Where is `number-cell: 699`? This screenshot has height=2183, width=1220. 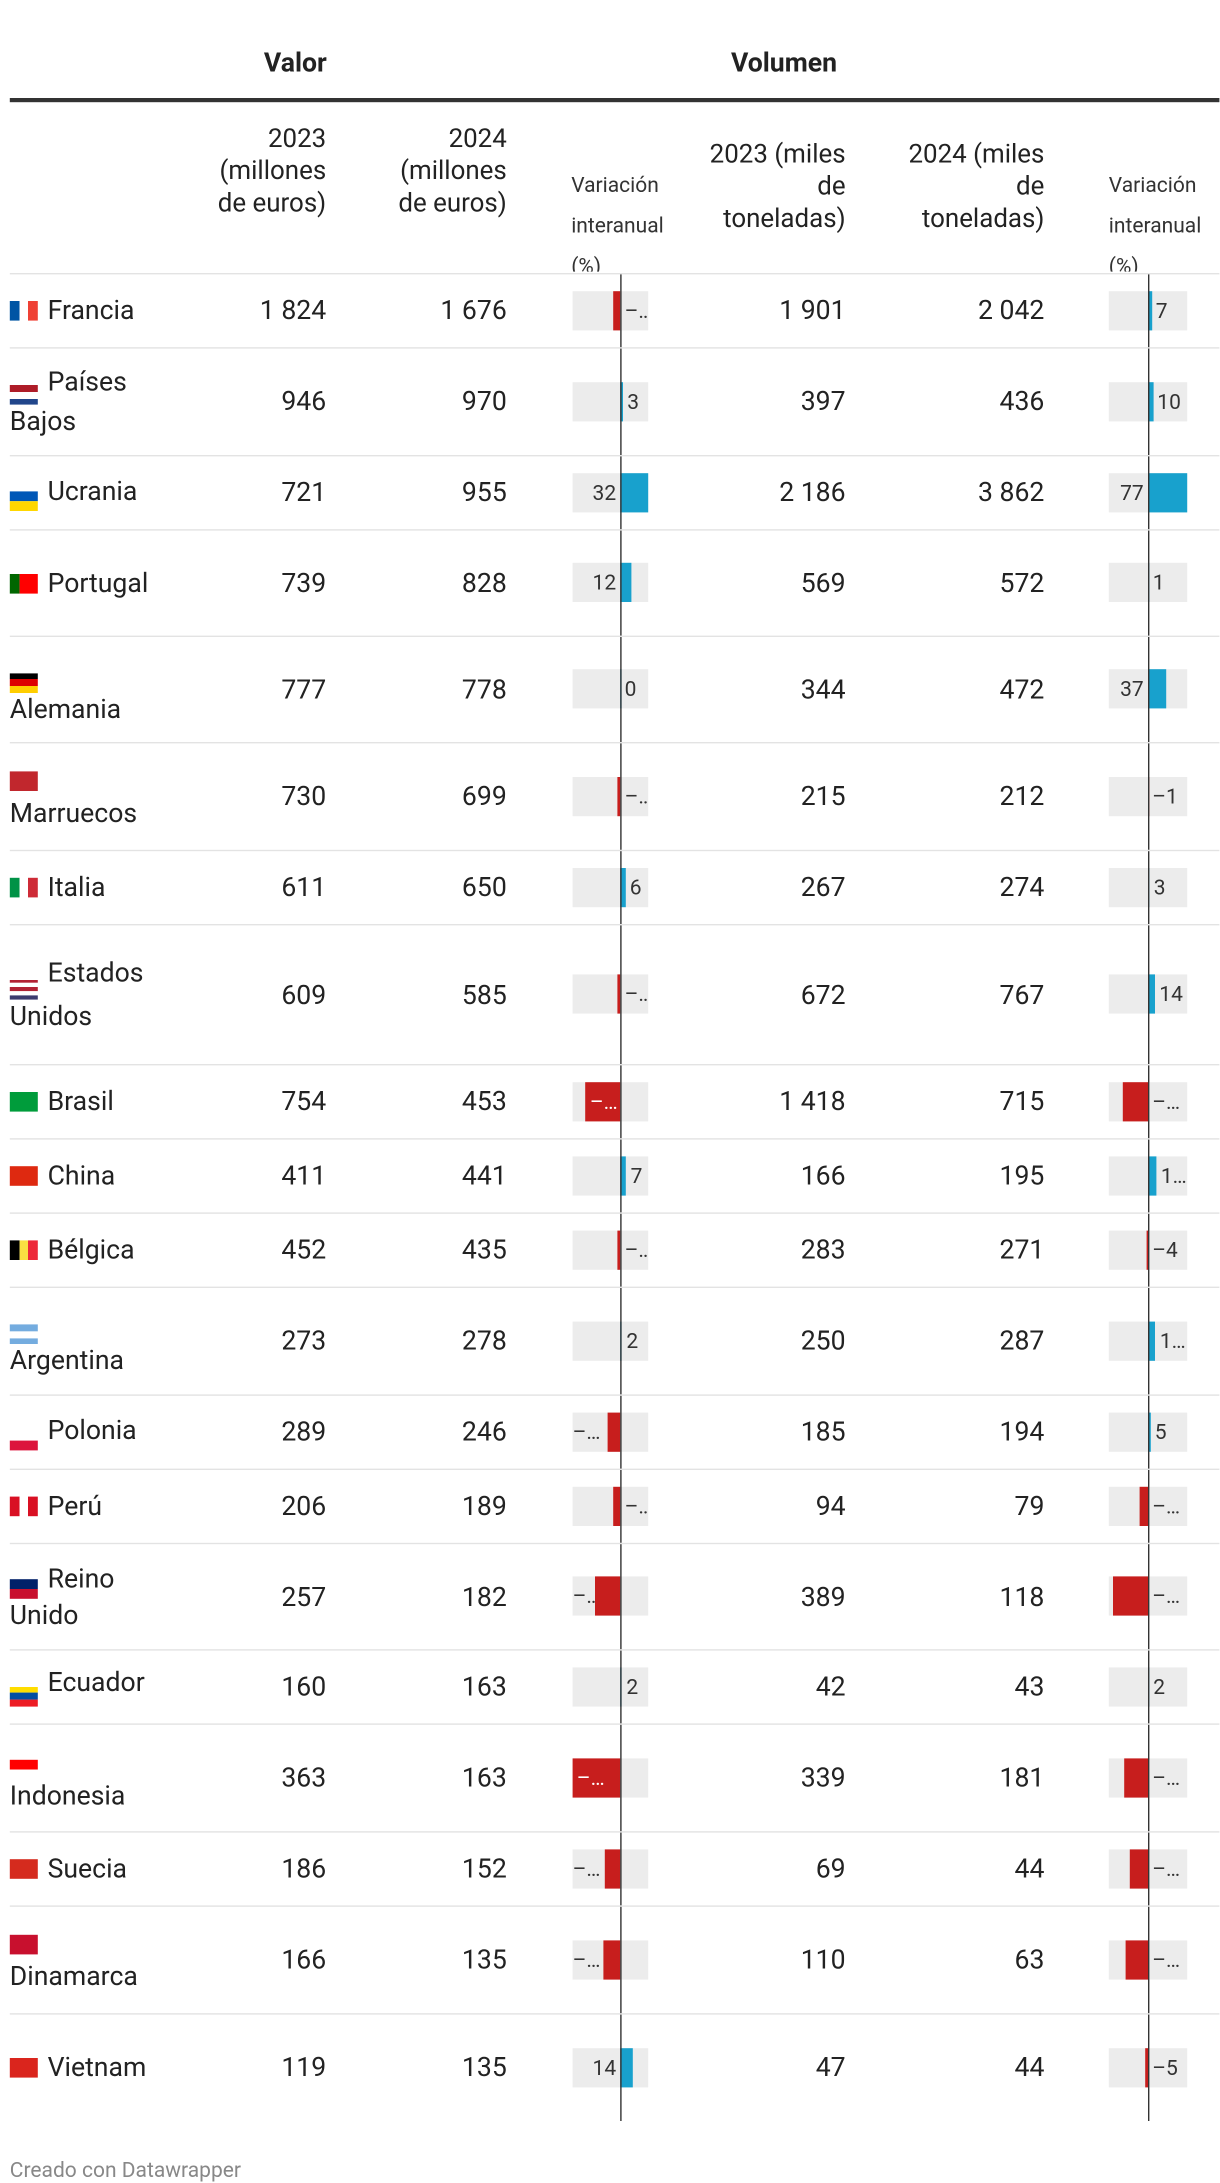 number-cell: 699 is located at coordinates (484, 795).